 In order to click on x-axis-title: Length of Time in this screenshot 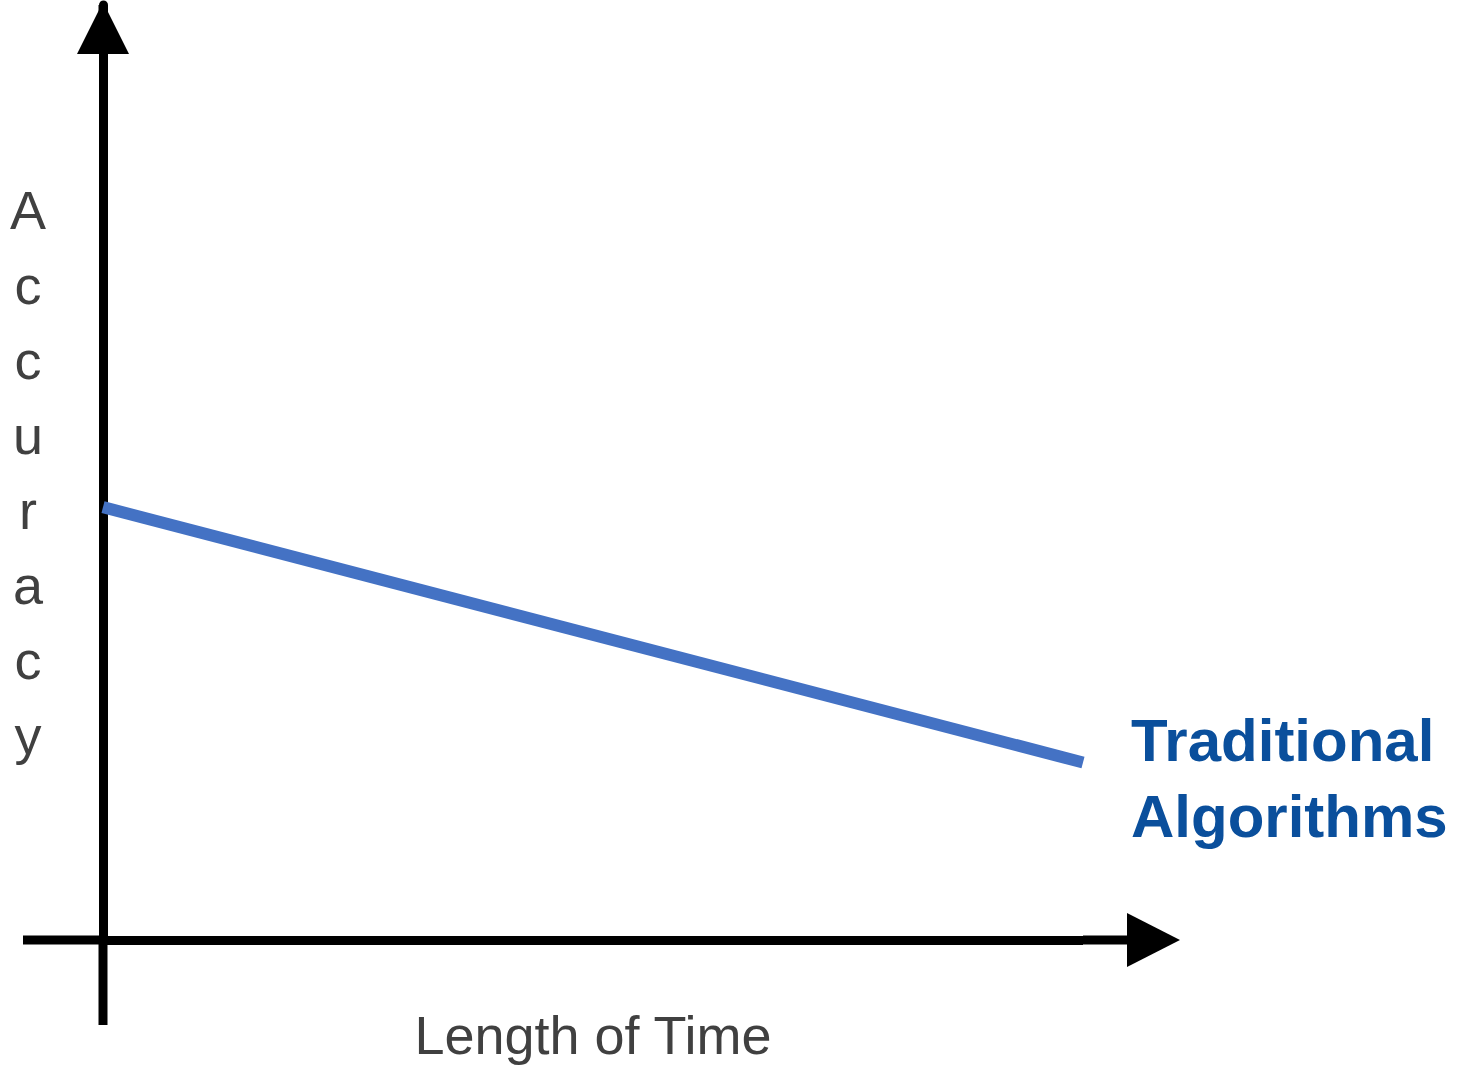, I will do `click(593, 1035)`.